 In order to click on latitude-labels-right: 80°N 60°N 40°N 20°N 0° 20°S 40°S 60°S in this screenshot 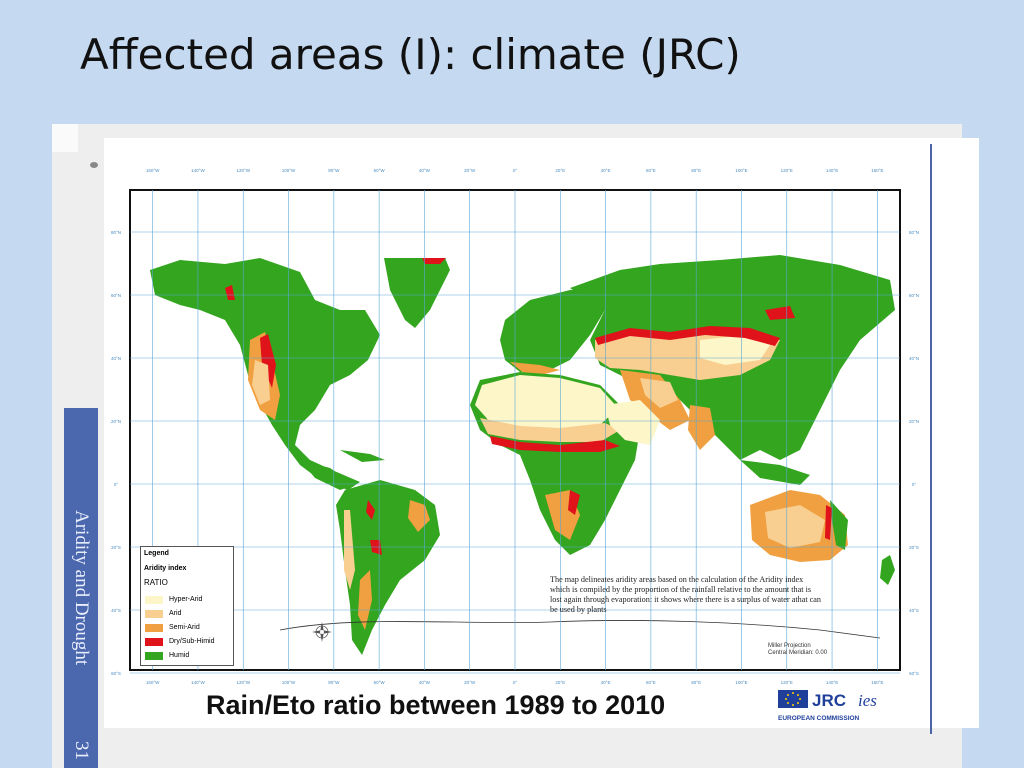, I will do `click(914, 453)`.